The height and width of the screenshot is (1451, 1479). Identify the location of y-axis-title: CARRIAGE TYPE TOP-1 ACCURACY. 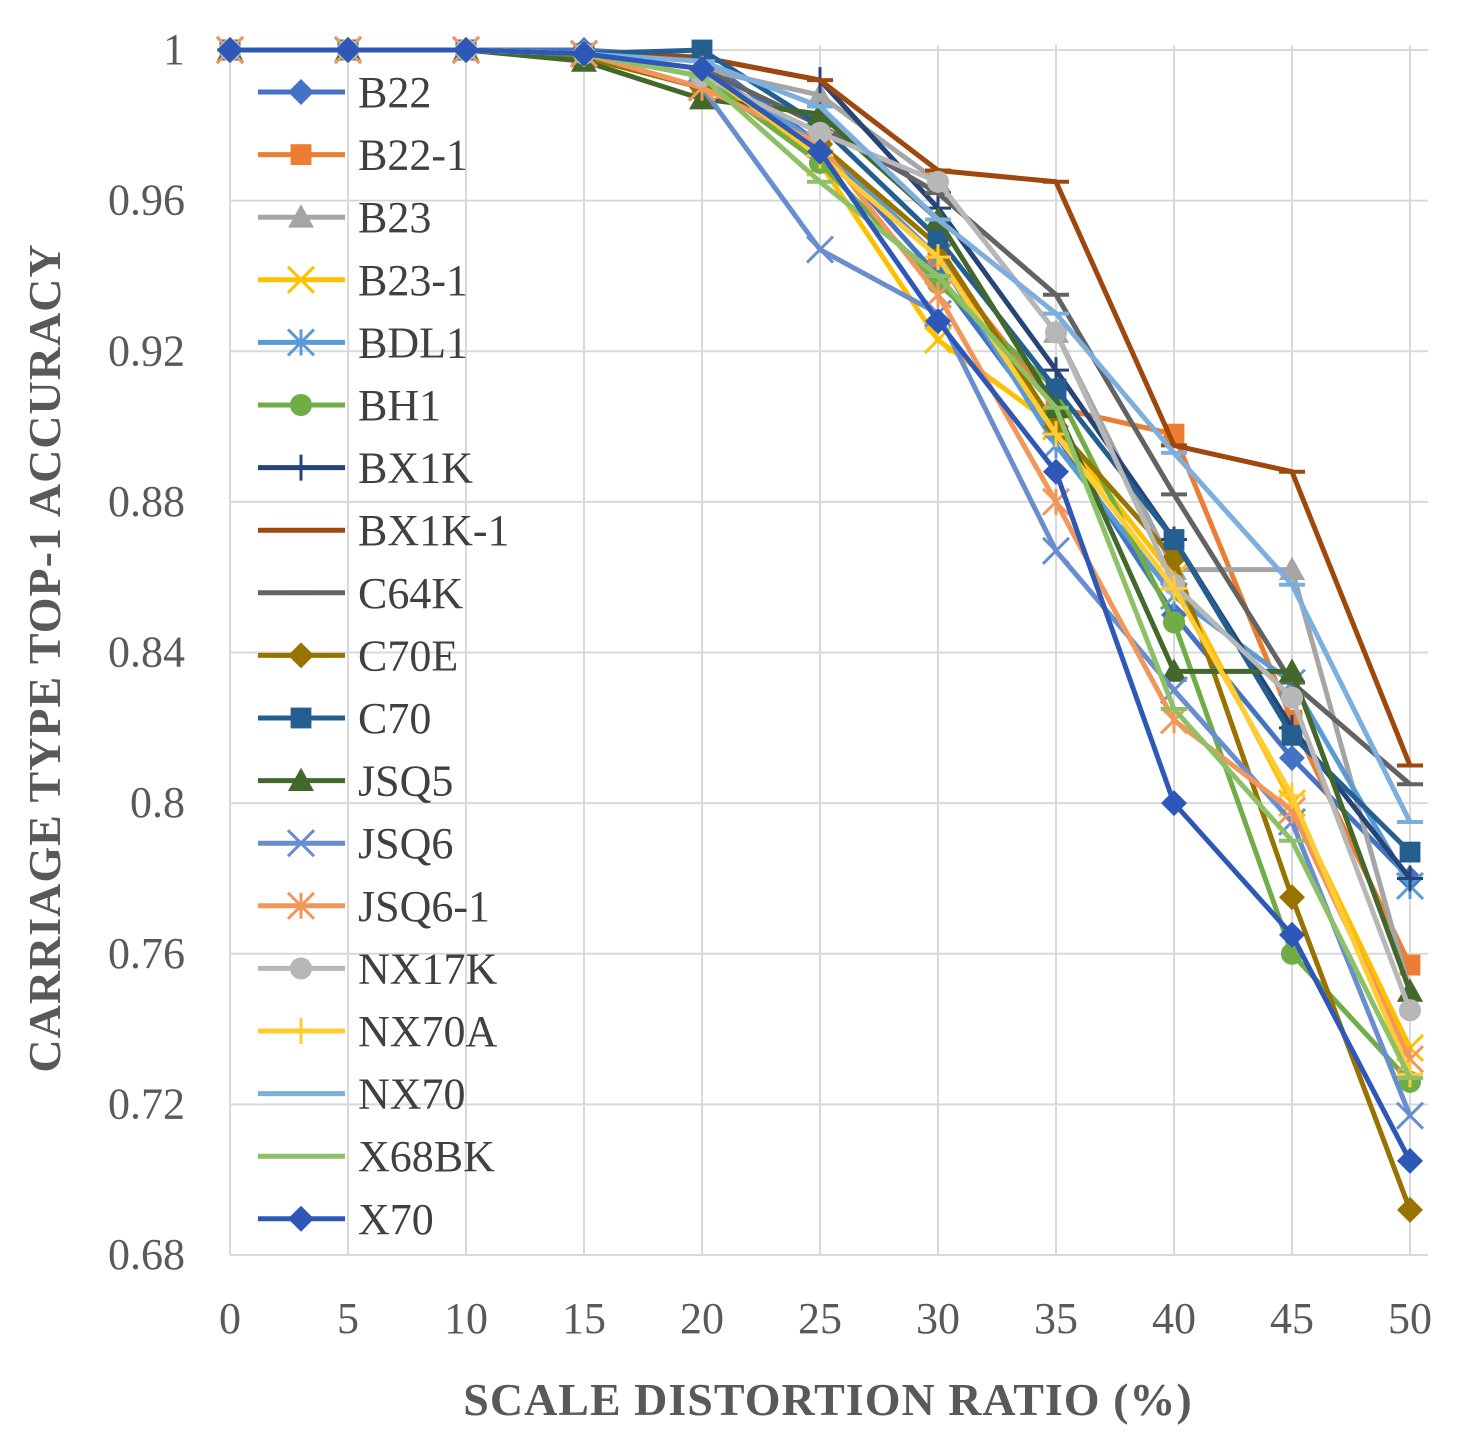
(44, 657).